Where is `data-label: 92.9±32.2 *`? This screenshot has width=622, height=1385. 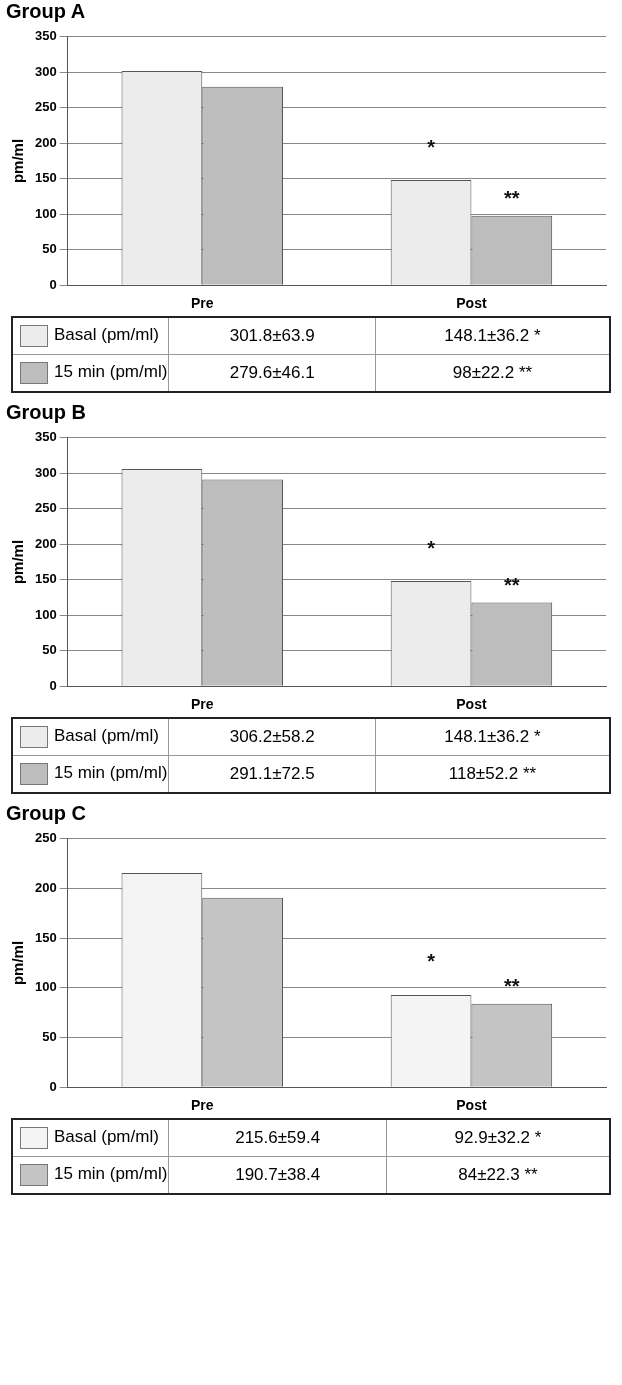
data-label: 92.9±32.2 * is located at coordinates (498, 1138).